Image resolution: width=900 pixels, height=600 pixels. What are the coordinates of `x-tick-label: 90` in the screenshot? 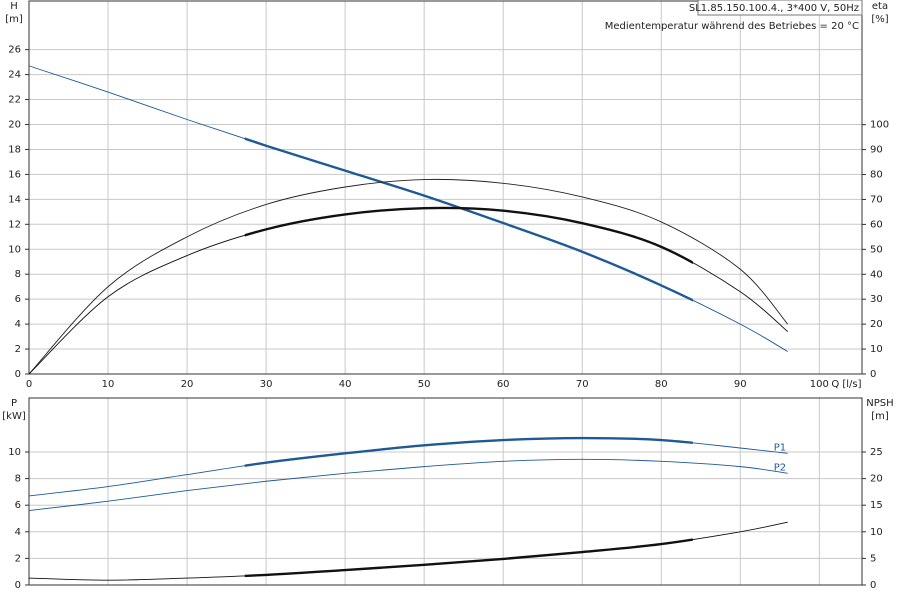 It's located at (740, 384).